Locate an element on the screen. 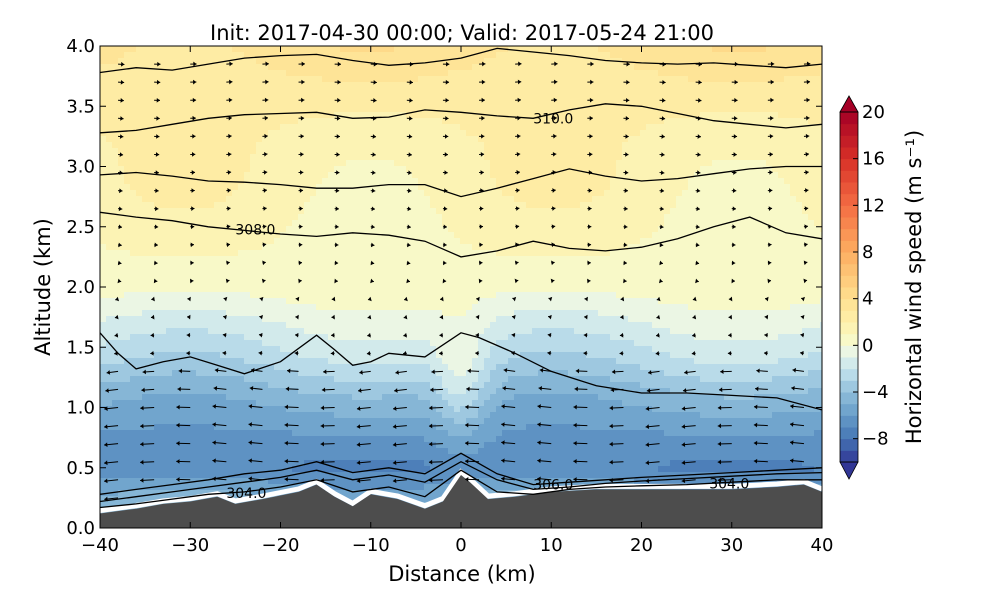 The image size is (1000, 600). x-tick-label: −30 is located at coordinates (190, 545).